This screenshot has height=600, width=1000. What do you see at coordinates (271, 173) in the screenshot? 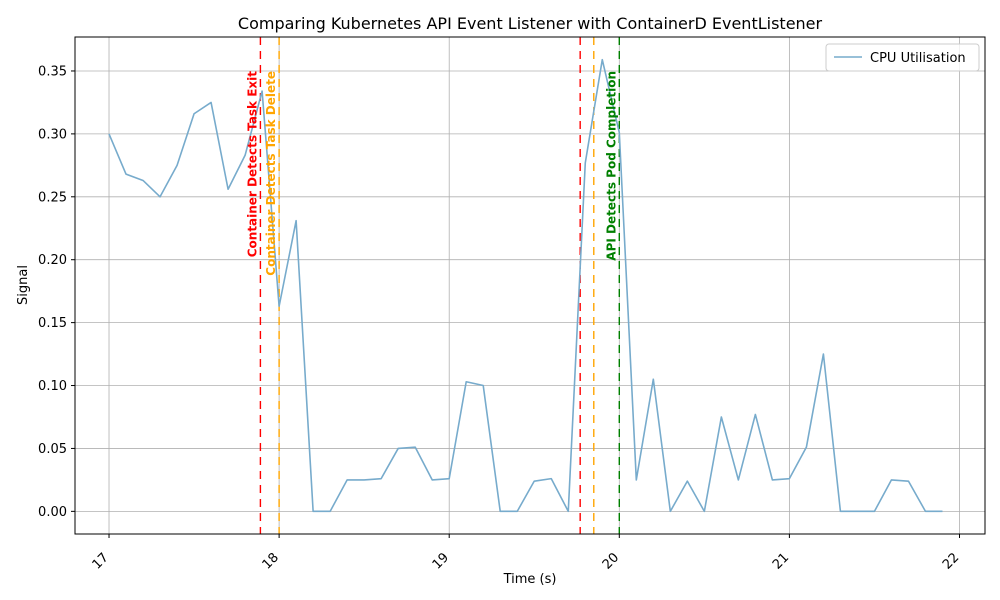
I see `event-label: Container Detects Task Delete` at bounding box center [271, 173].